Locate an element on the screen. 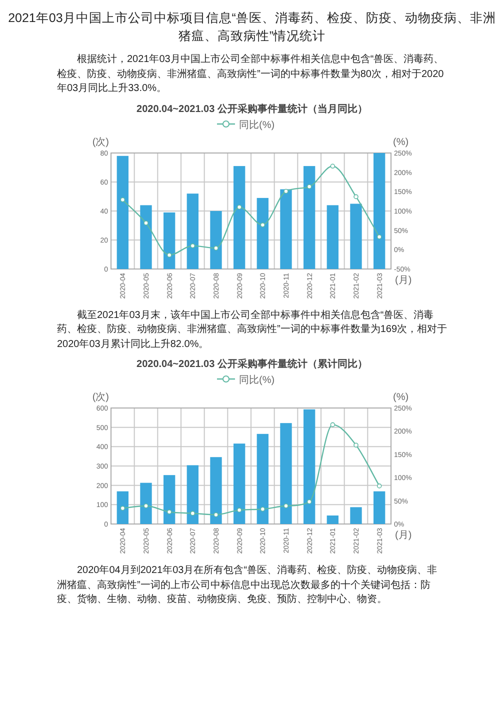 Image resolution: width=504 pixels, height=713 pixels. chart-title: 2020.04~2021.03 公开采购事件量统计（当月同比） is located at coordinates (252, 108).